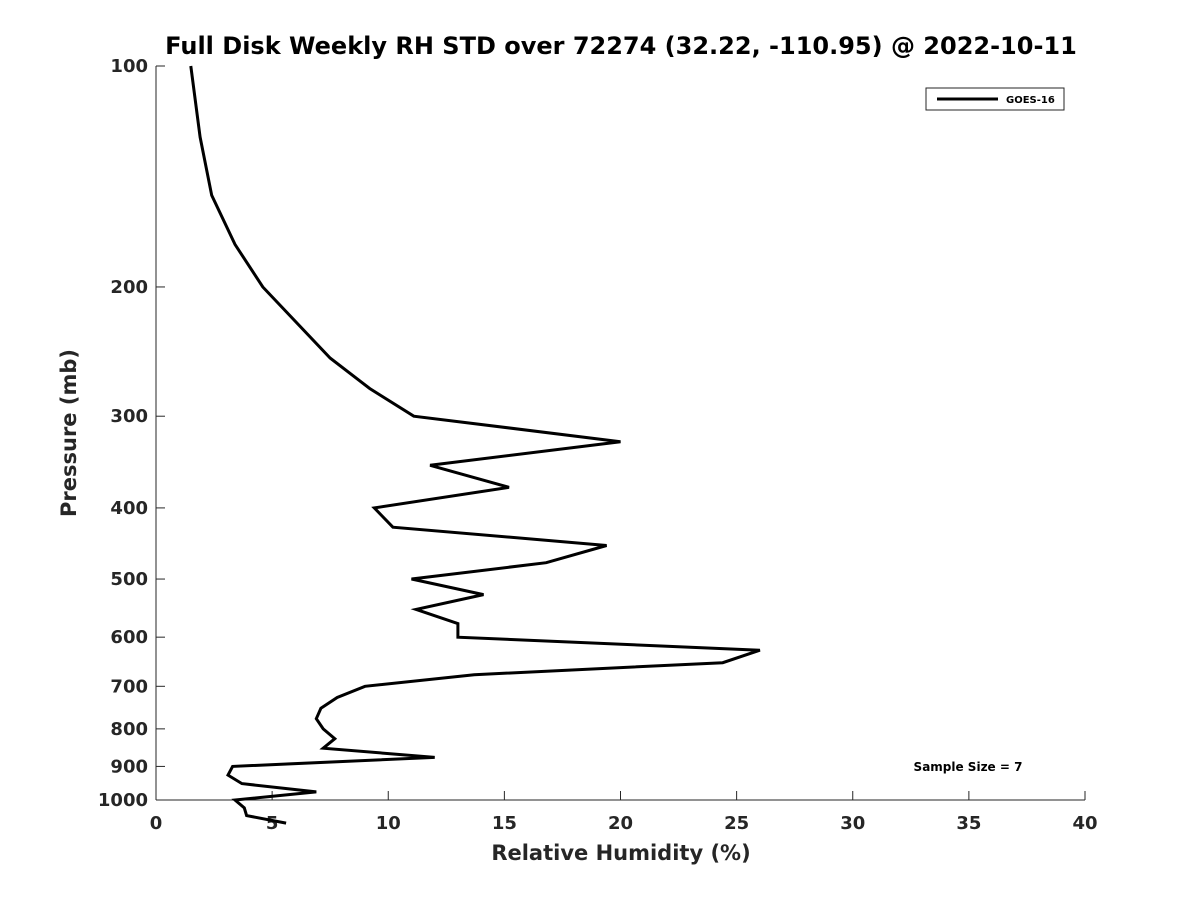 The height and width of the screenshot is (900, 1200). Describe the element at coordinates (736, 823) in the screenshot. I see `x-tick-label: 25` at that location.